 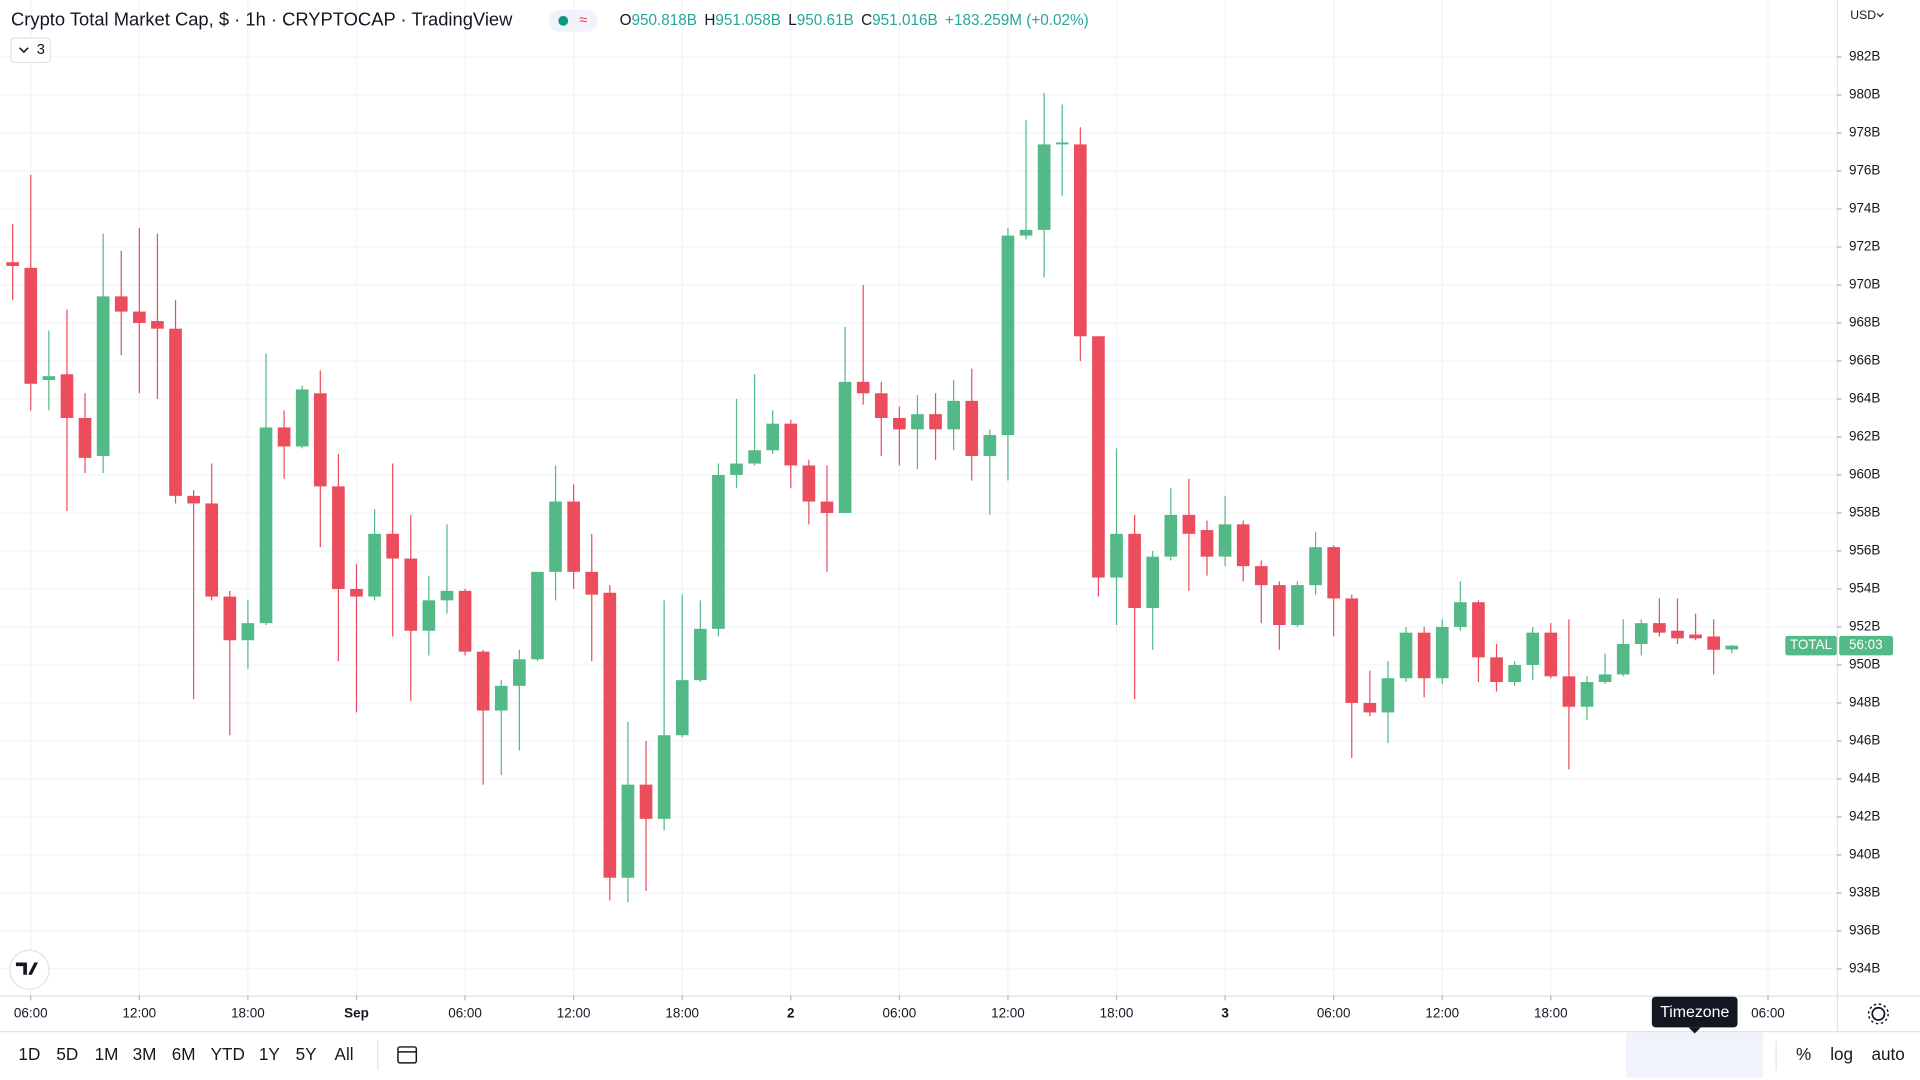 I want to click on indicator-count: 3, so click(x=41, y=50).